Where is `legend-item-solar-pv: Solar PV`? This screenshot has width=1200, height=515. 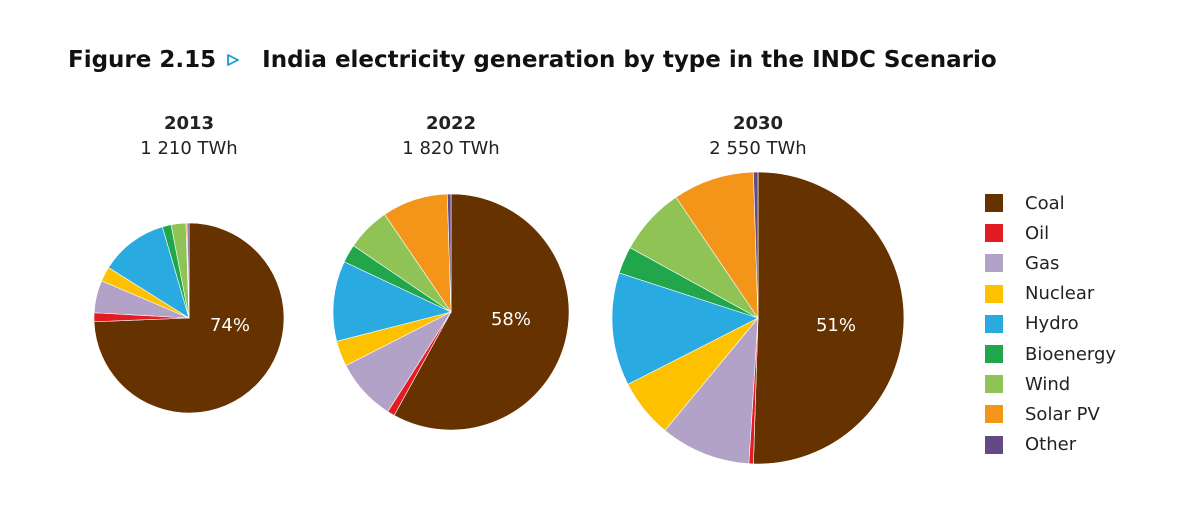
legend-item-solar-pv: Solar PV is located at coordinates (1050, 414).